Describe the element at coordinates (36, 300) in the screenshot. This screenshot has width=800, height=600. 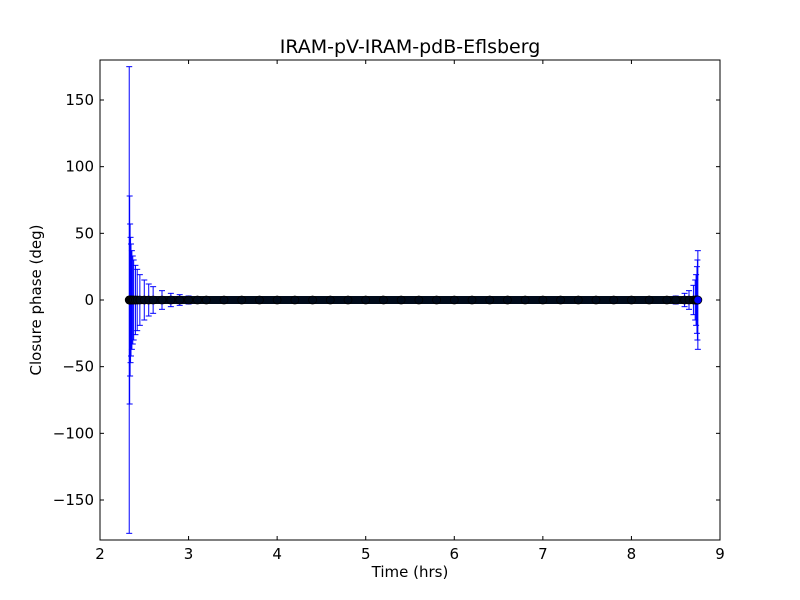
I see `y-axis-label: Closure phase (deg)` at that location.